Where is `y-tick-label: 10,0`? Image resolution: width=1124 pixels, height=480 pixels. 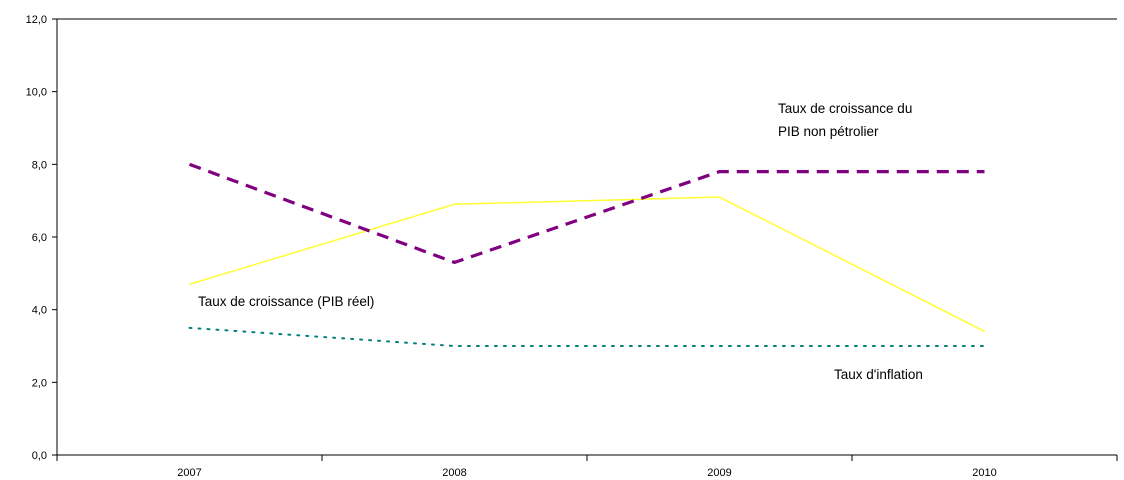
y-tick-label: 10,0 is located at coordinates (36, 93).